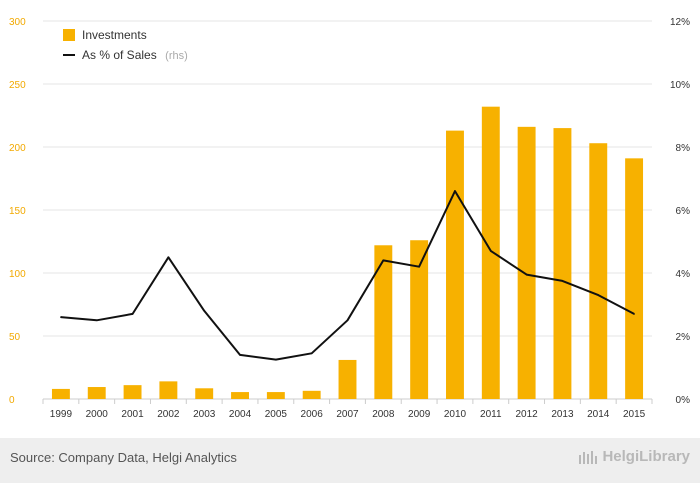 The height and width of the screenshot is (483, 700). What do you see at coordinates (588, 457) in the screenshot?
I see `library-icon` at bounding box center [588, 457].